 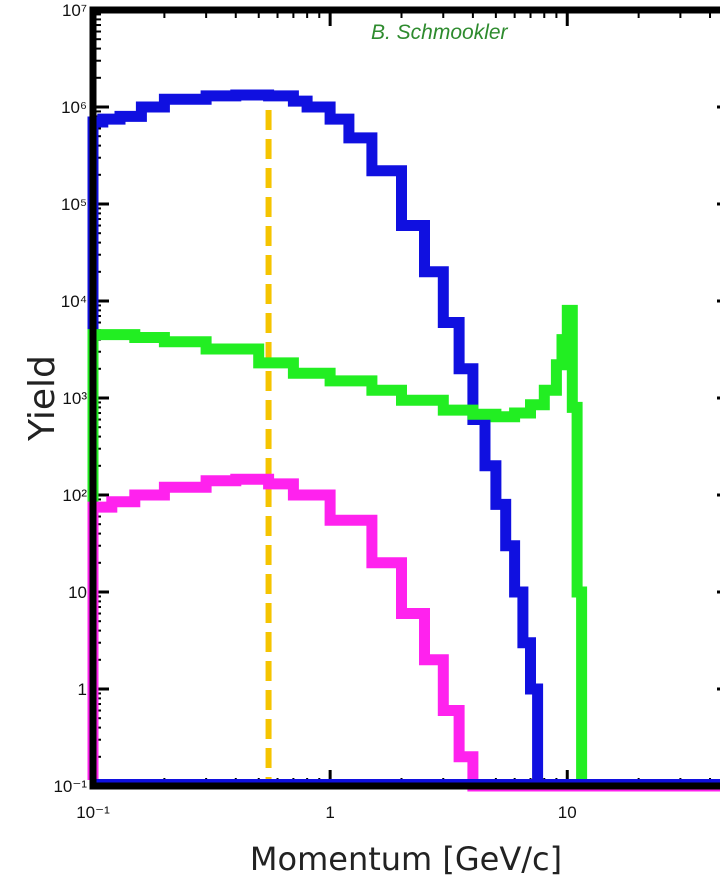 I want to click on y-tick-label: 1, so click(x=82, y=689).